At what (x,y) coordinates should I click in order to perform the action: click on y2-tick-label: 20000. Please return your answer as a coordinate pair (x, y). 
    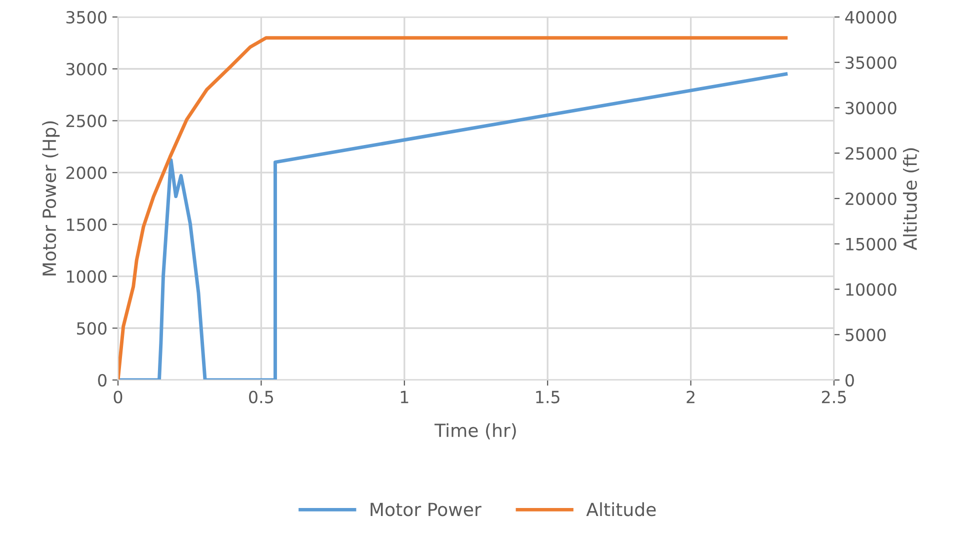
    Looking at the image, I should click on (871, 199).